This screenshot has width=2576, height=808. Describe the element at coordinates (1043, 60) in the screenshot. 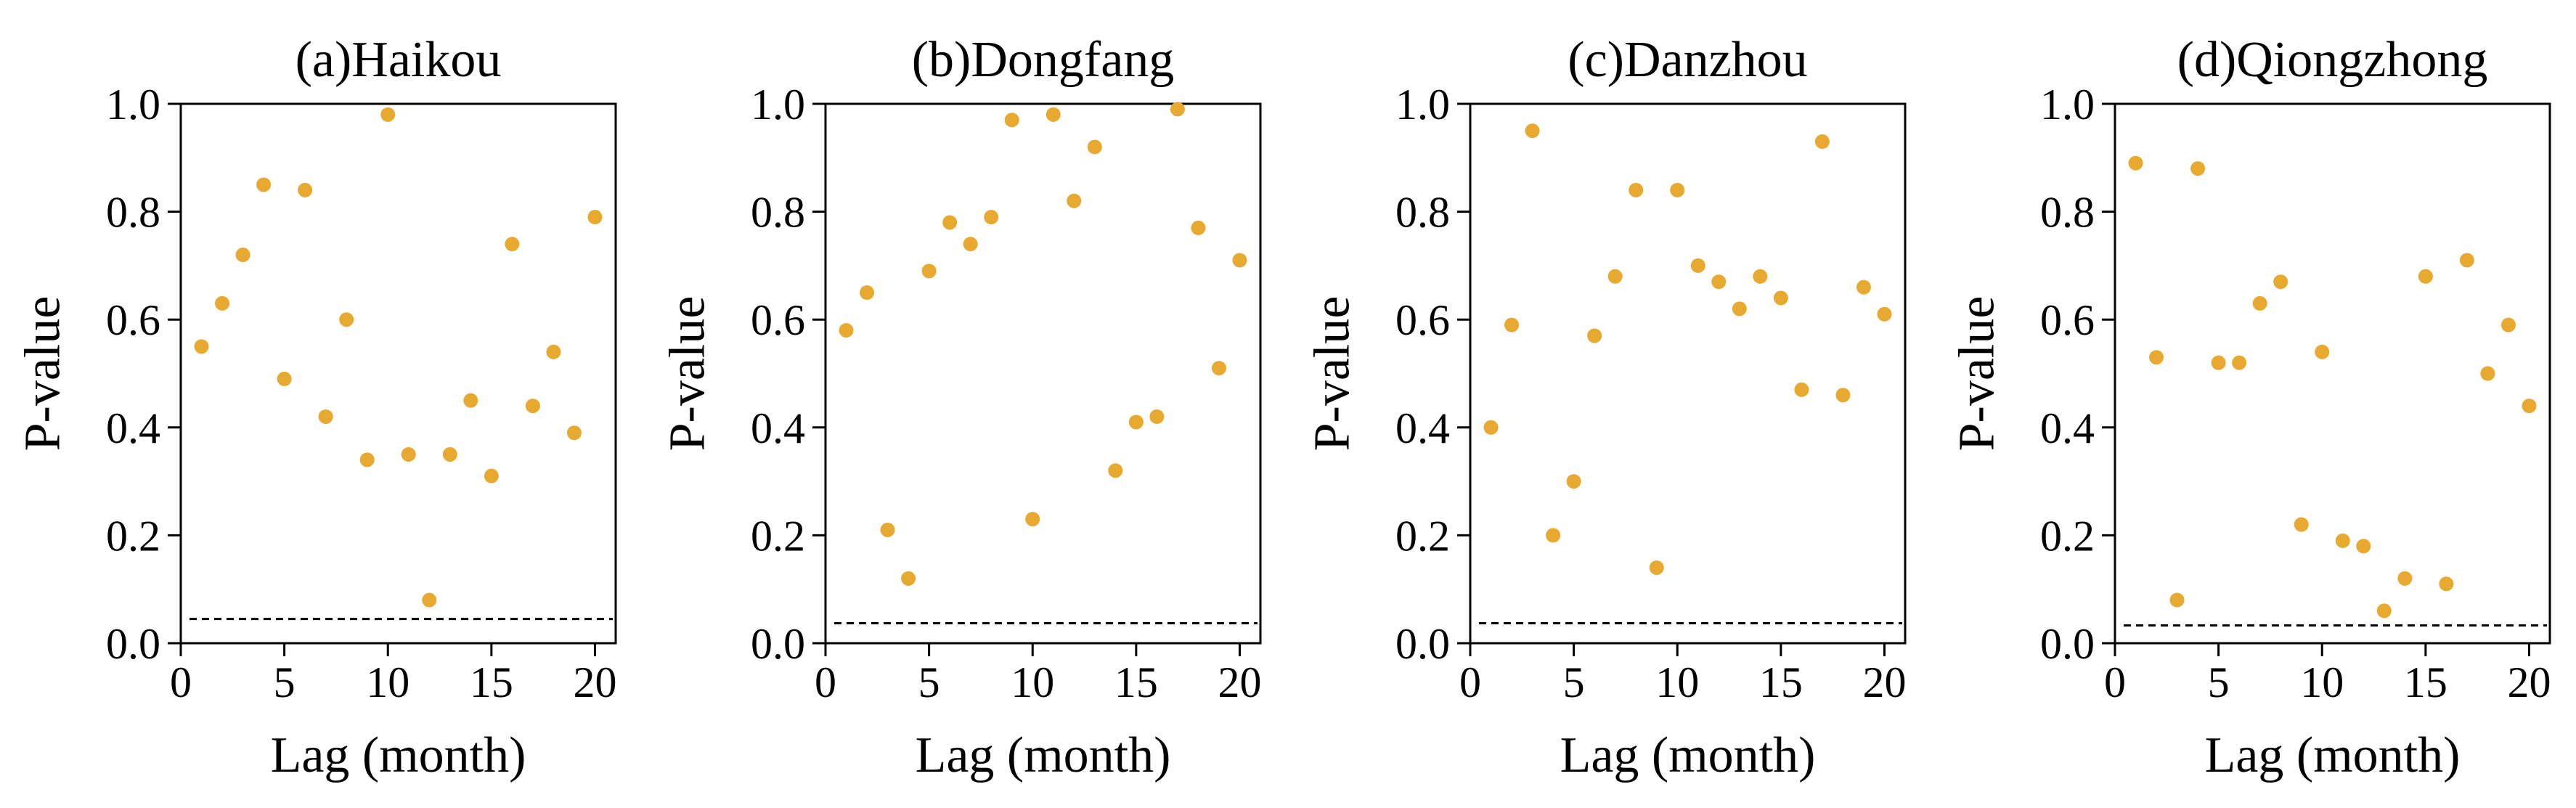

I see `panel-title: (b)Dongfang` at that location.